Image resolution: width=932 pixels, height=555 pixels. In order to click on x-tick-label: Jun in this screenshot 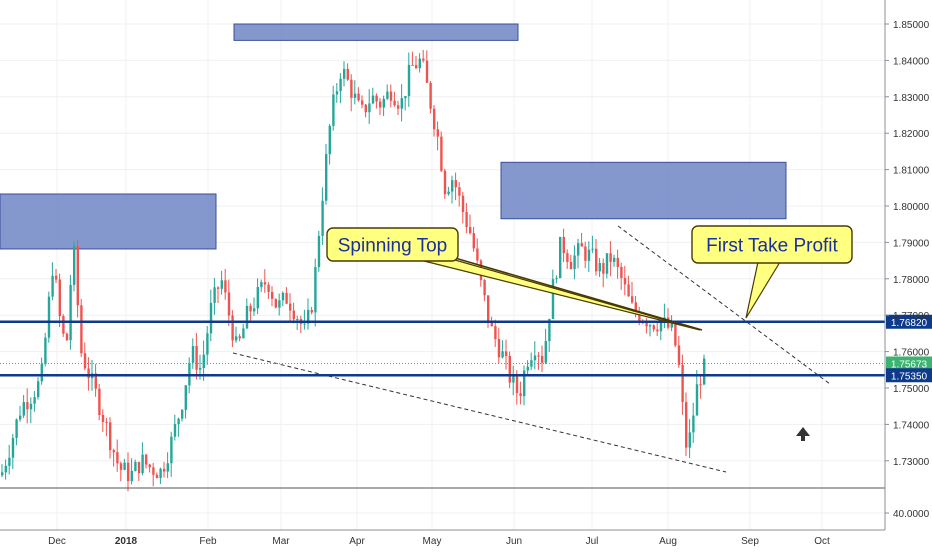, I will do `click(514, 541)`.